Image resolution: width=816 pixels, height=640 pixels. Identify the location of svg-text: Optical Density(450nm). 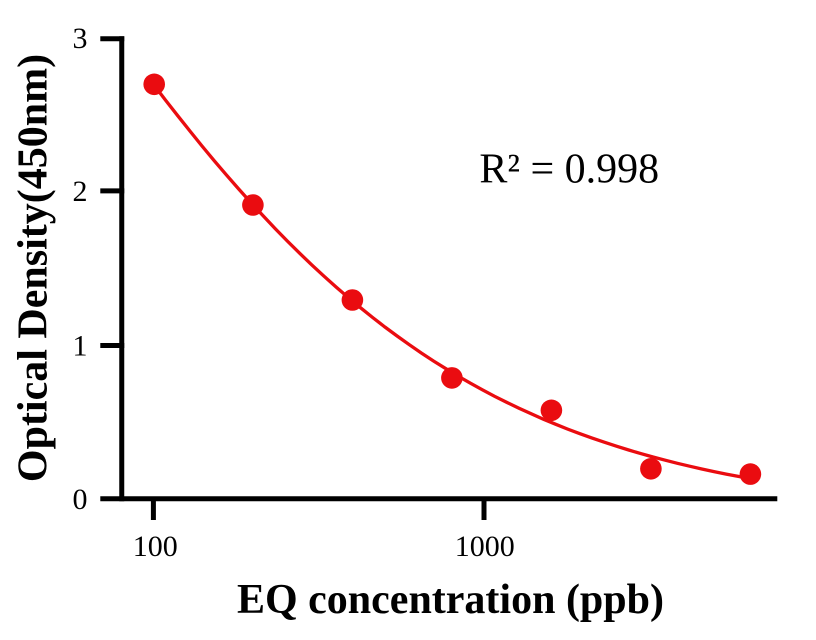
(34, 268).